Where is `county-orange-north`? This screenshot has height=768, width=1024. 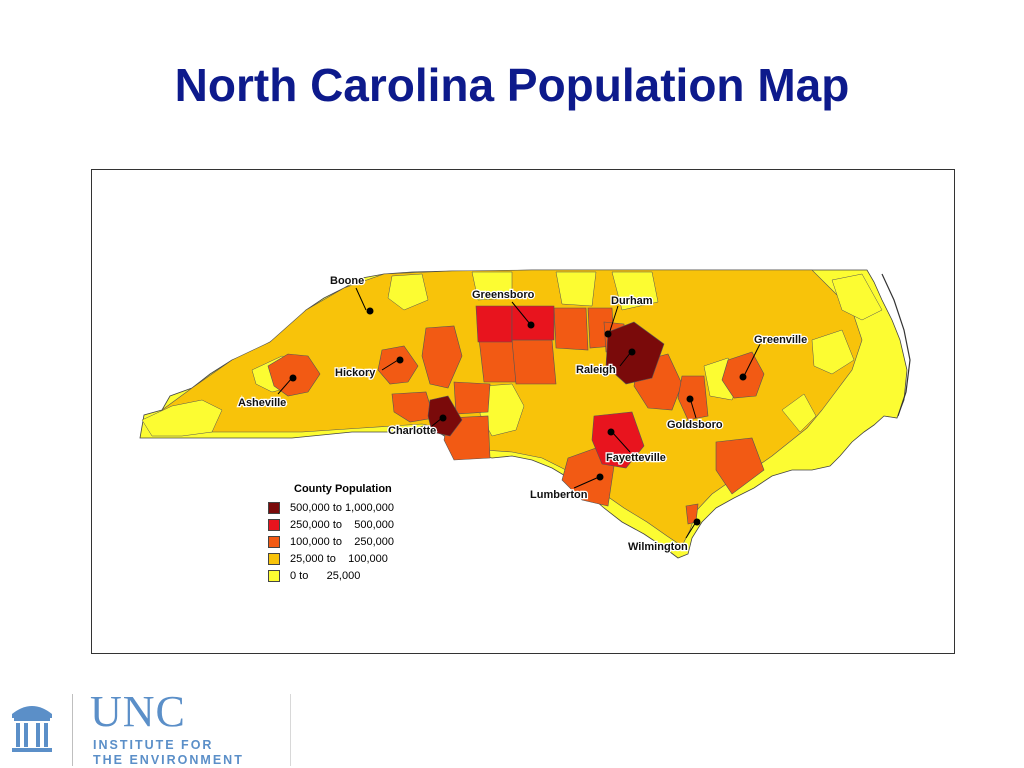 county-orange-north is located at coordinates (442, 357).